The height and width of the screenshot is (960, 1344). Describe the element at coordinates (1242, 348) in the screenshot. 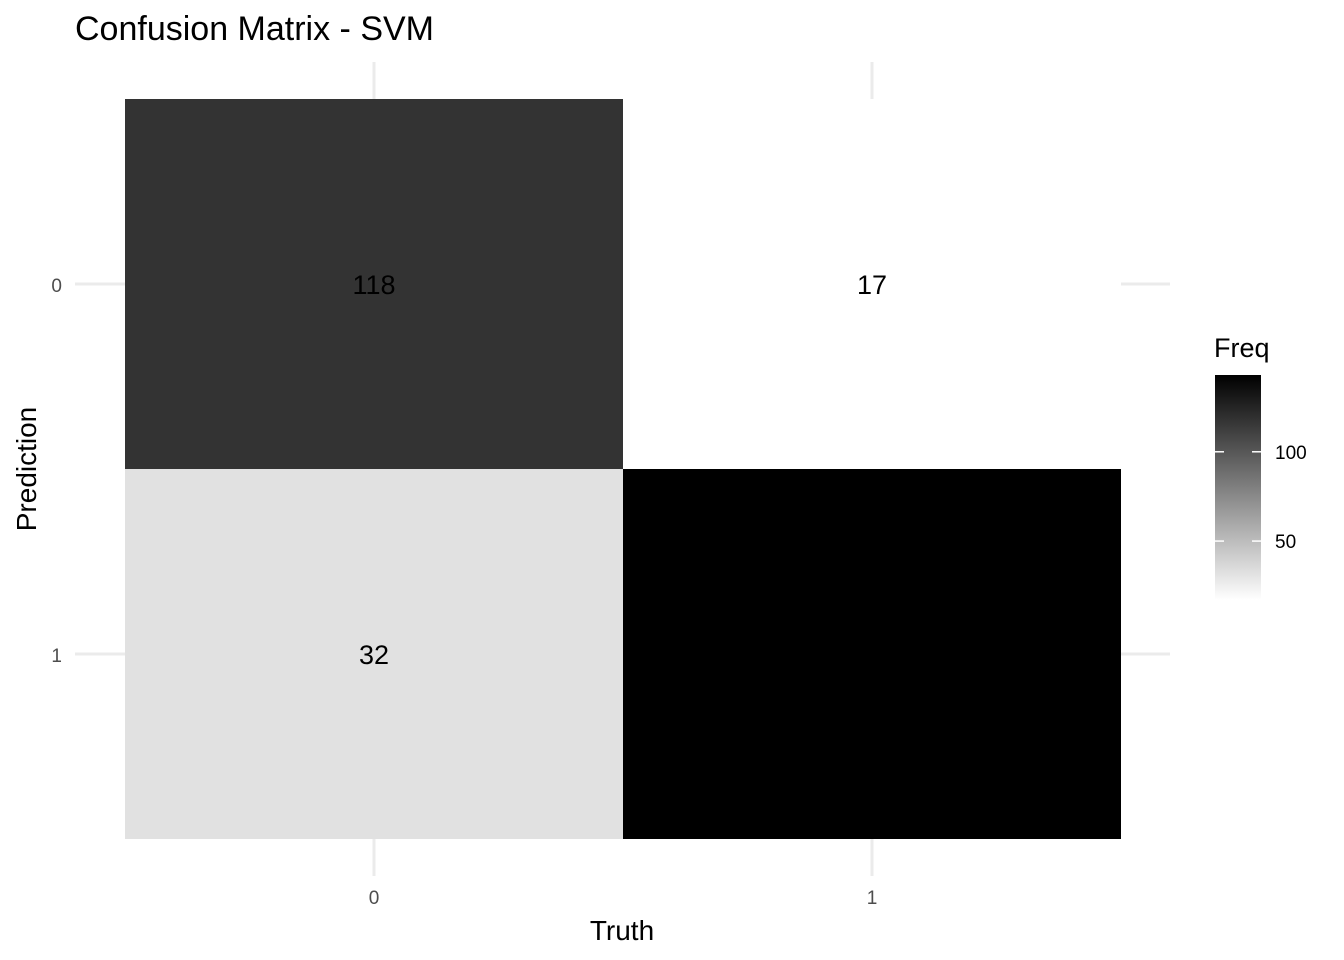

I see `legend-title: Freq` at that location.